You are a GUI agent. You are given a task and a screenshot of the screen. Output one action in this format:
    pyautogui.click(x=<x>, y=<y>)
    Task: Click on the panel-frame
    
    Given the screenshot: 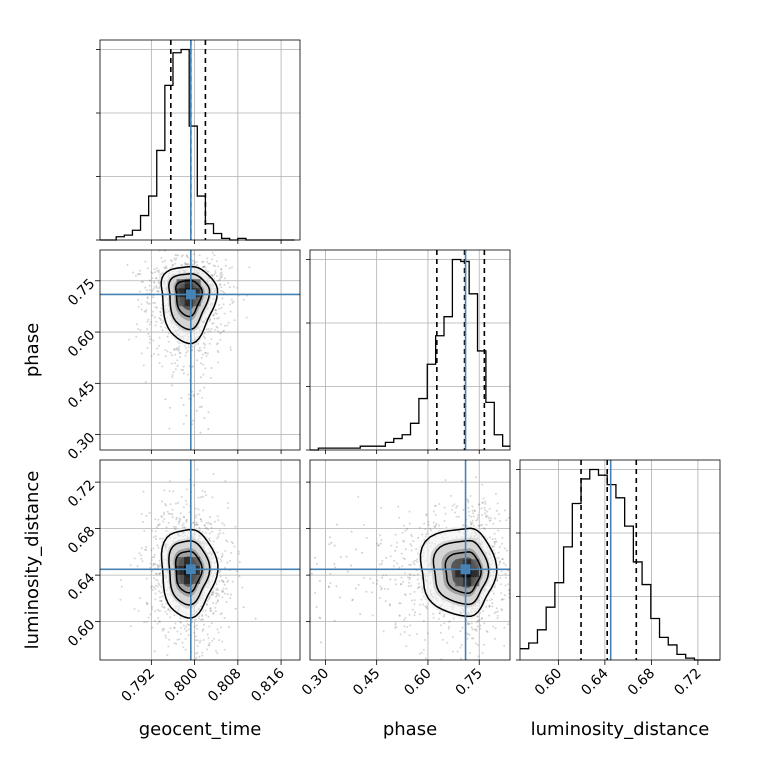 What is the action you would take?
    pyautogui.click(x=200, y=560)
    